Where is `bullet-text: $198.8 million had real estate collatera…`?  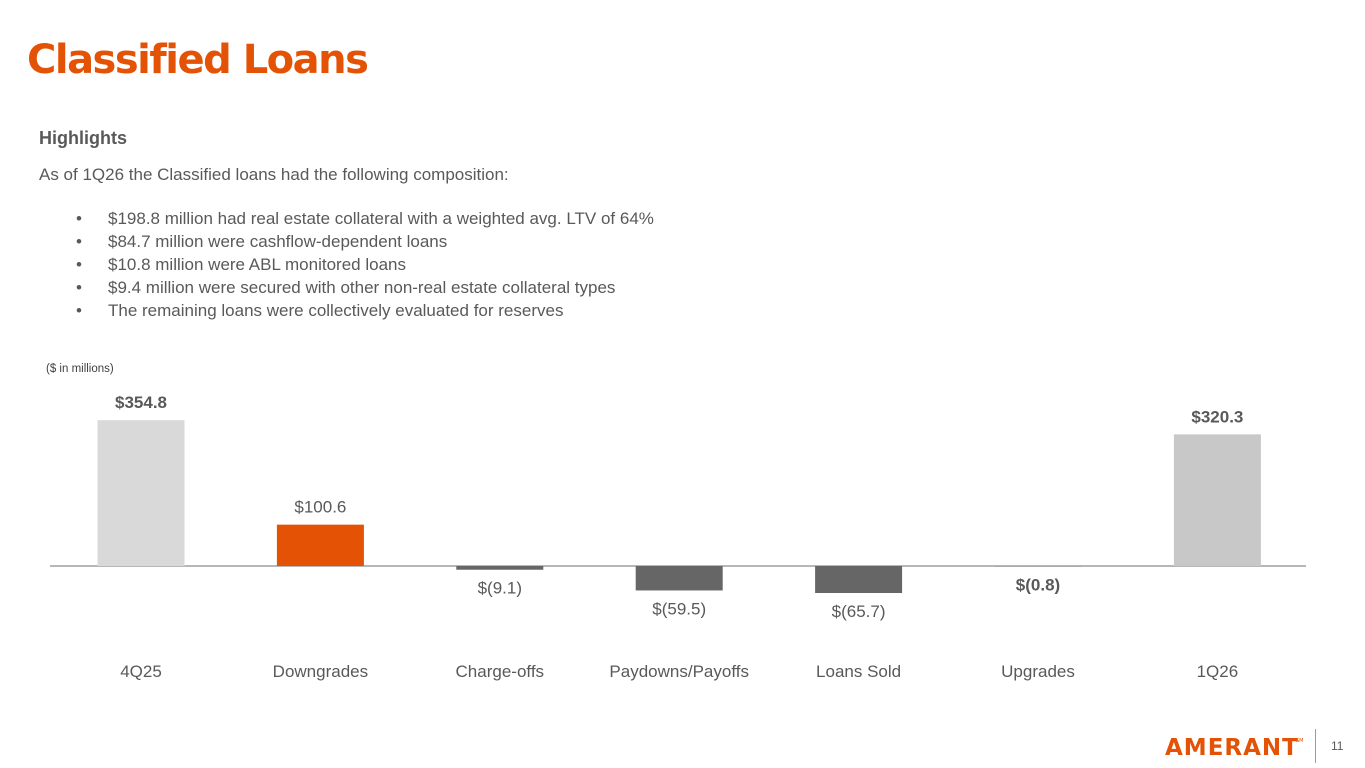
bullet-text: $198.8 million had real estate collatera… is located at coordinates (381, 218).